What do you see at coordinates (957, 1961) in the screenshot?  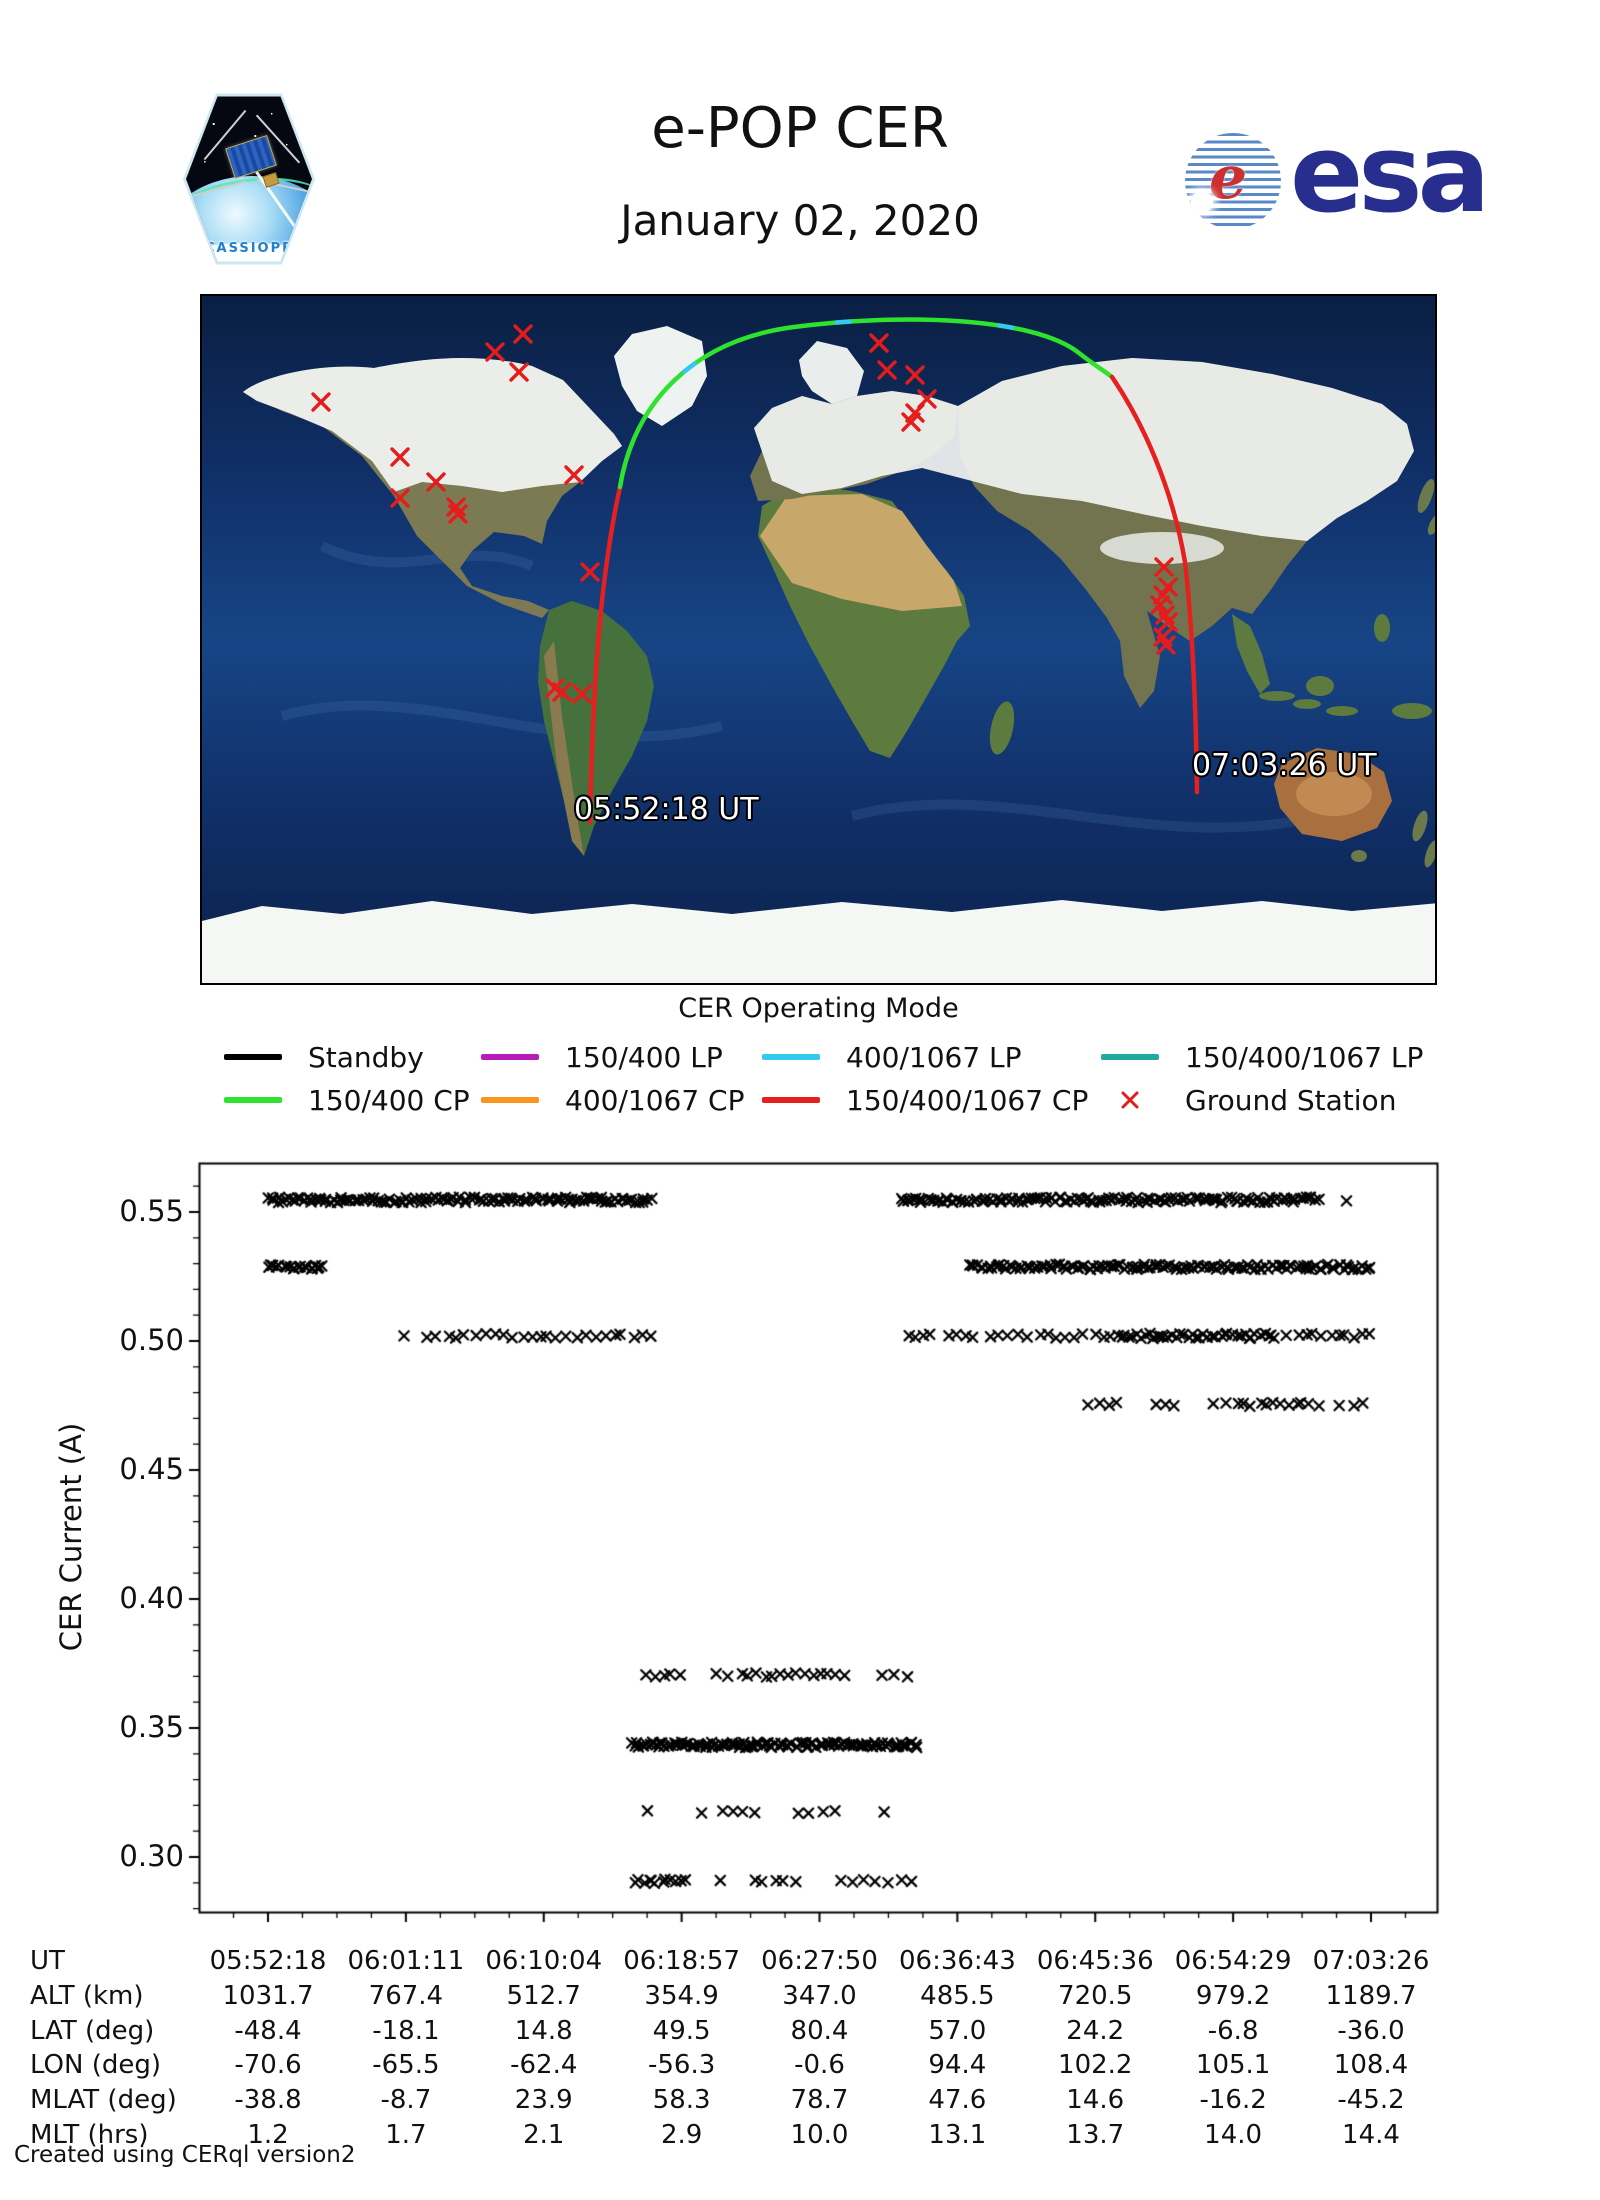 I see `table-cell: 06:36:43` at bounding box center [957, 1961].